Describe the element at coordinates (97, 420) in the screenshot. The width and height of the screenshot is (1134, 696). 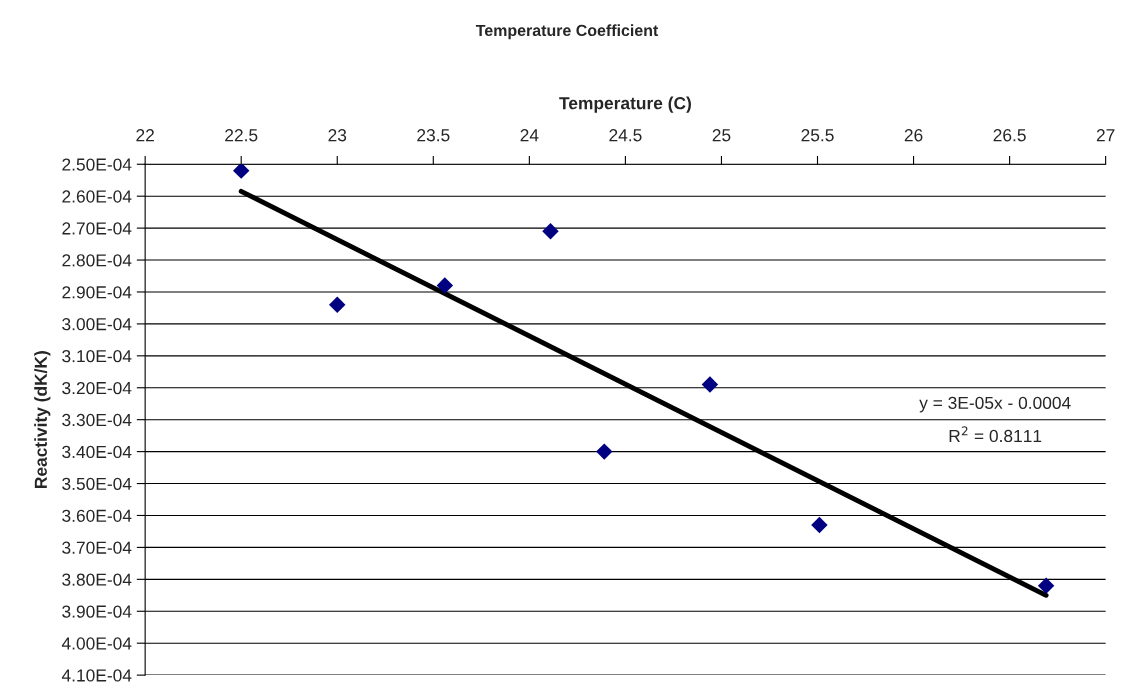
I see `y-tick-label: 3.30E-04` at that location.